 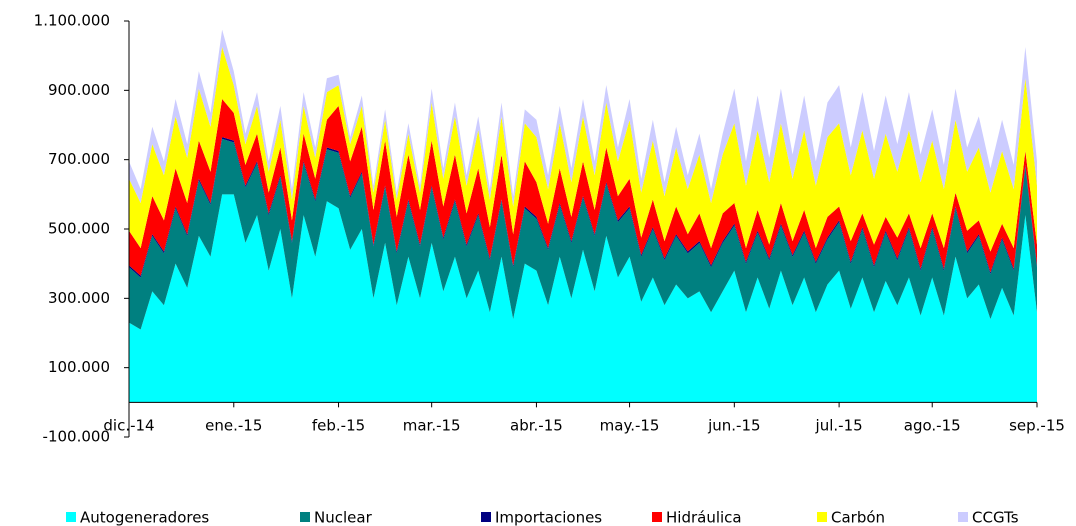 I want to click on y-tick-label: 300.000, so click(x=79, y=298).